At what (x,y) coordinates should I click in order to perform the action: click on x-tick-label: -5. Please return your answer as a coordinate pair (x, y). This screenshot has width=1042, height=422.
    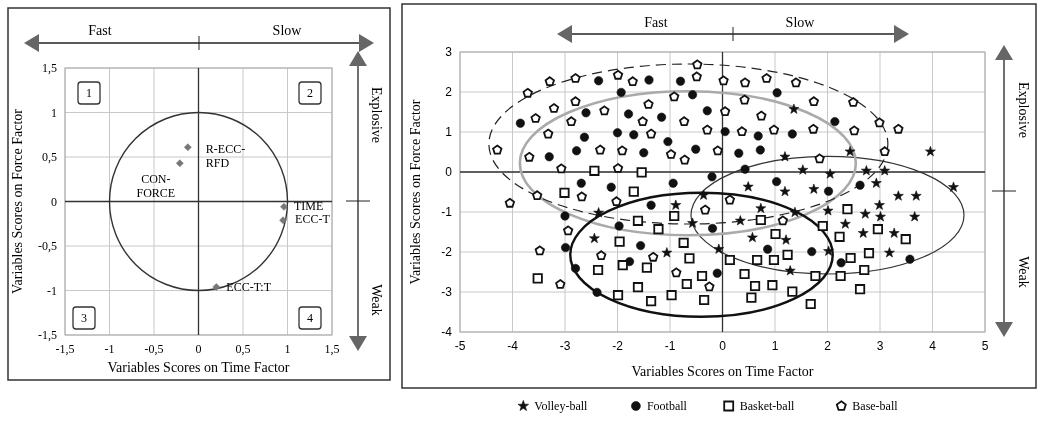
    Looking at the image, I should click on (460, 346).